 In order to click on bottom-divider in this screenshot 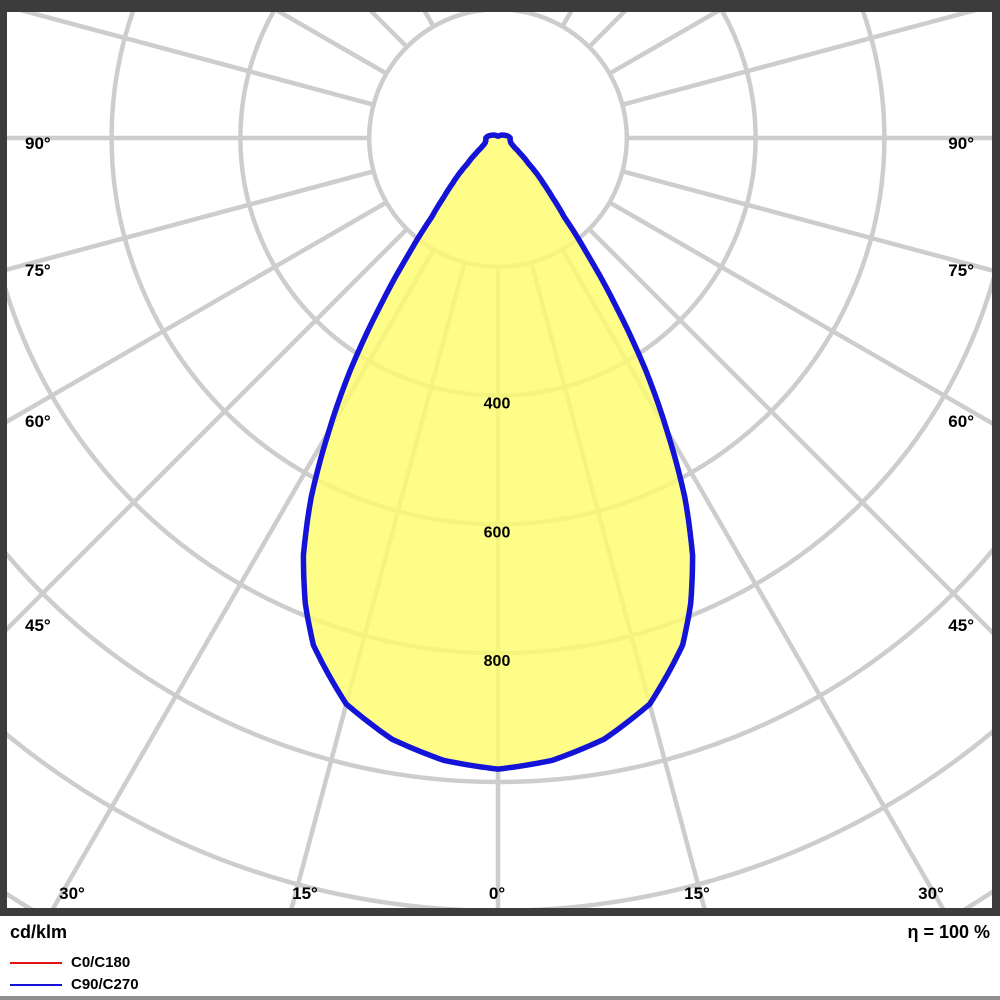, I will do `click(500, 998)`.